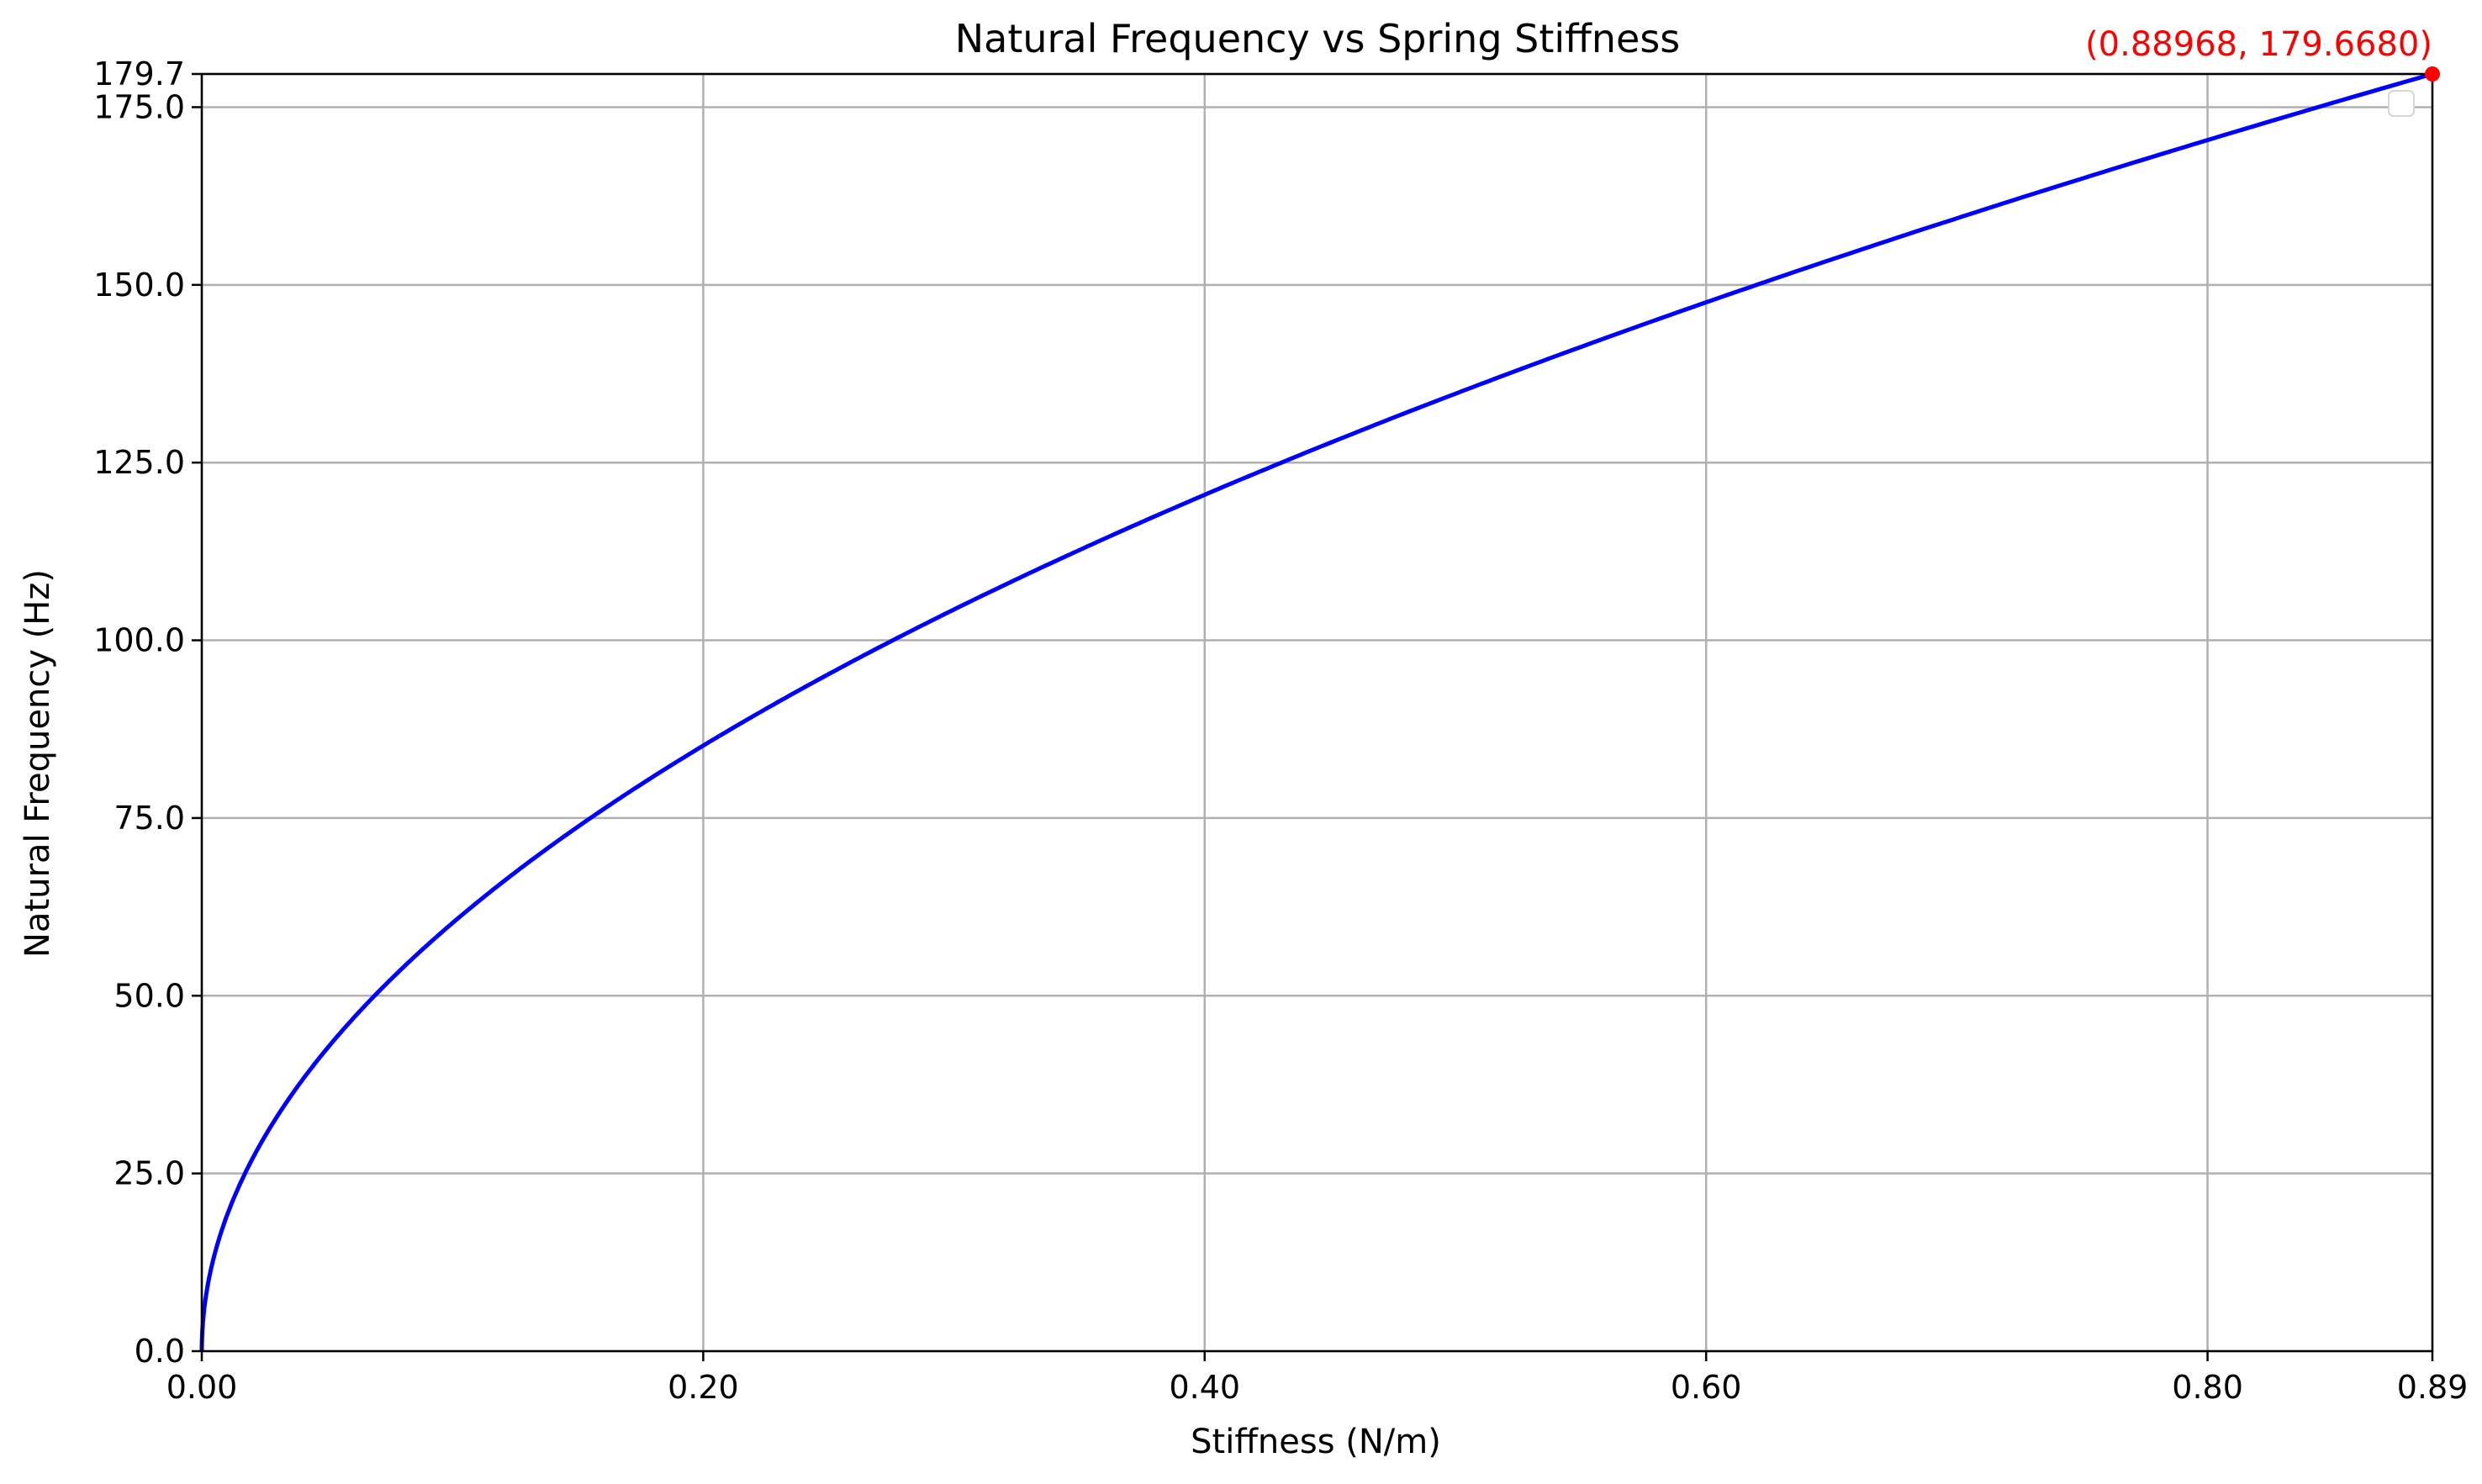 The width and height of the screenshot is (2482, 1484). I want to click on highlight-point-marker, so click(2432, 74).